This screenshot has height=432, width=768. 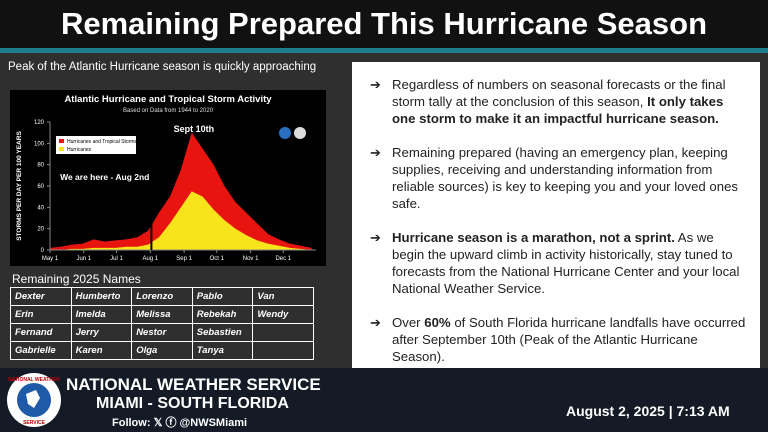 I want to click on name-cell: Lorenzo, so click(x=162, y=296).